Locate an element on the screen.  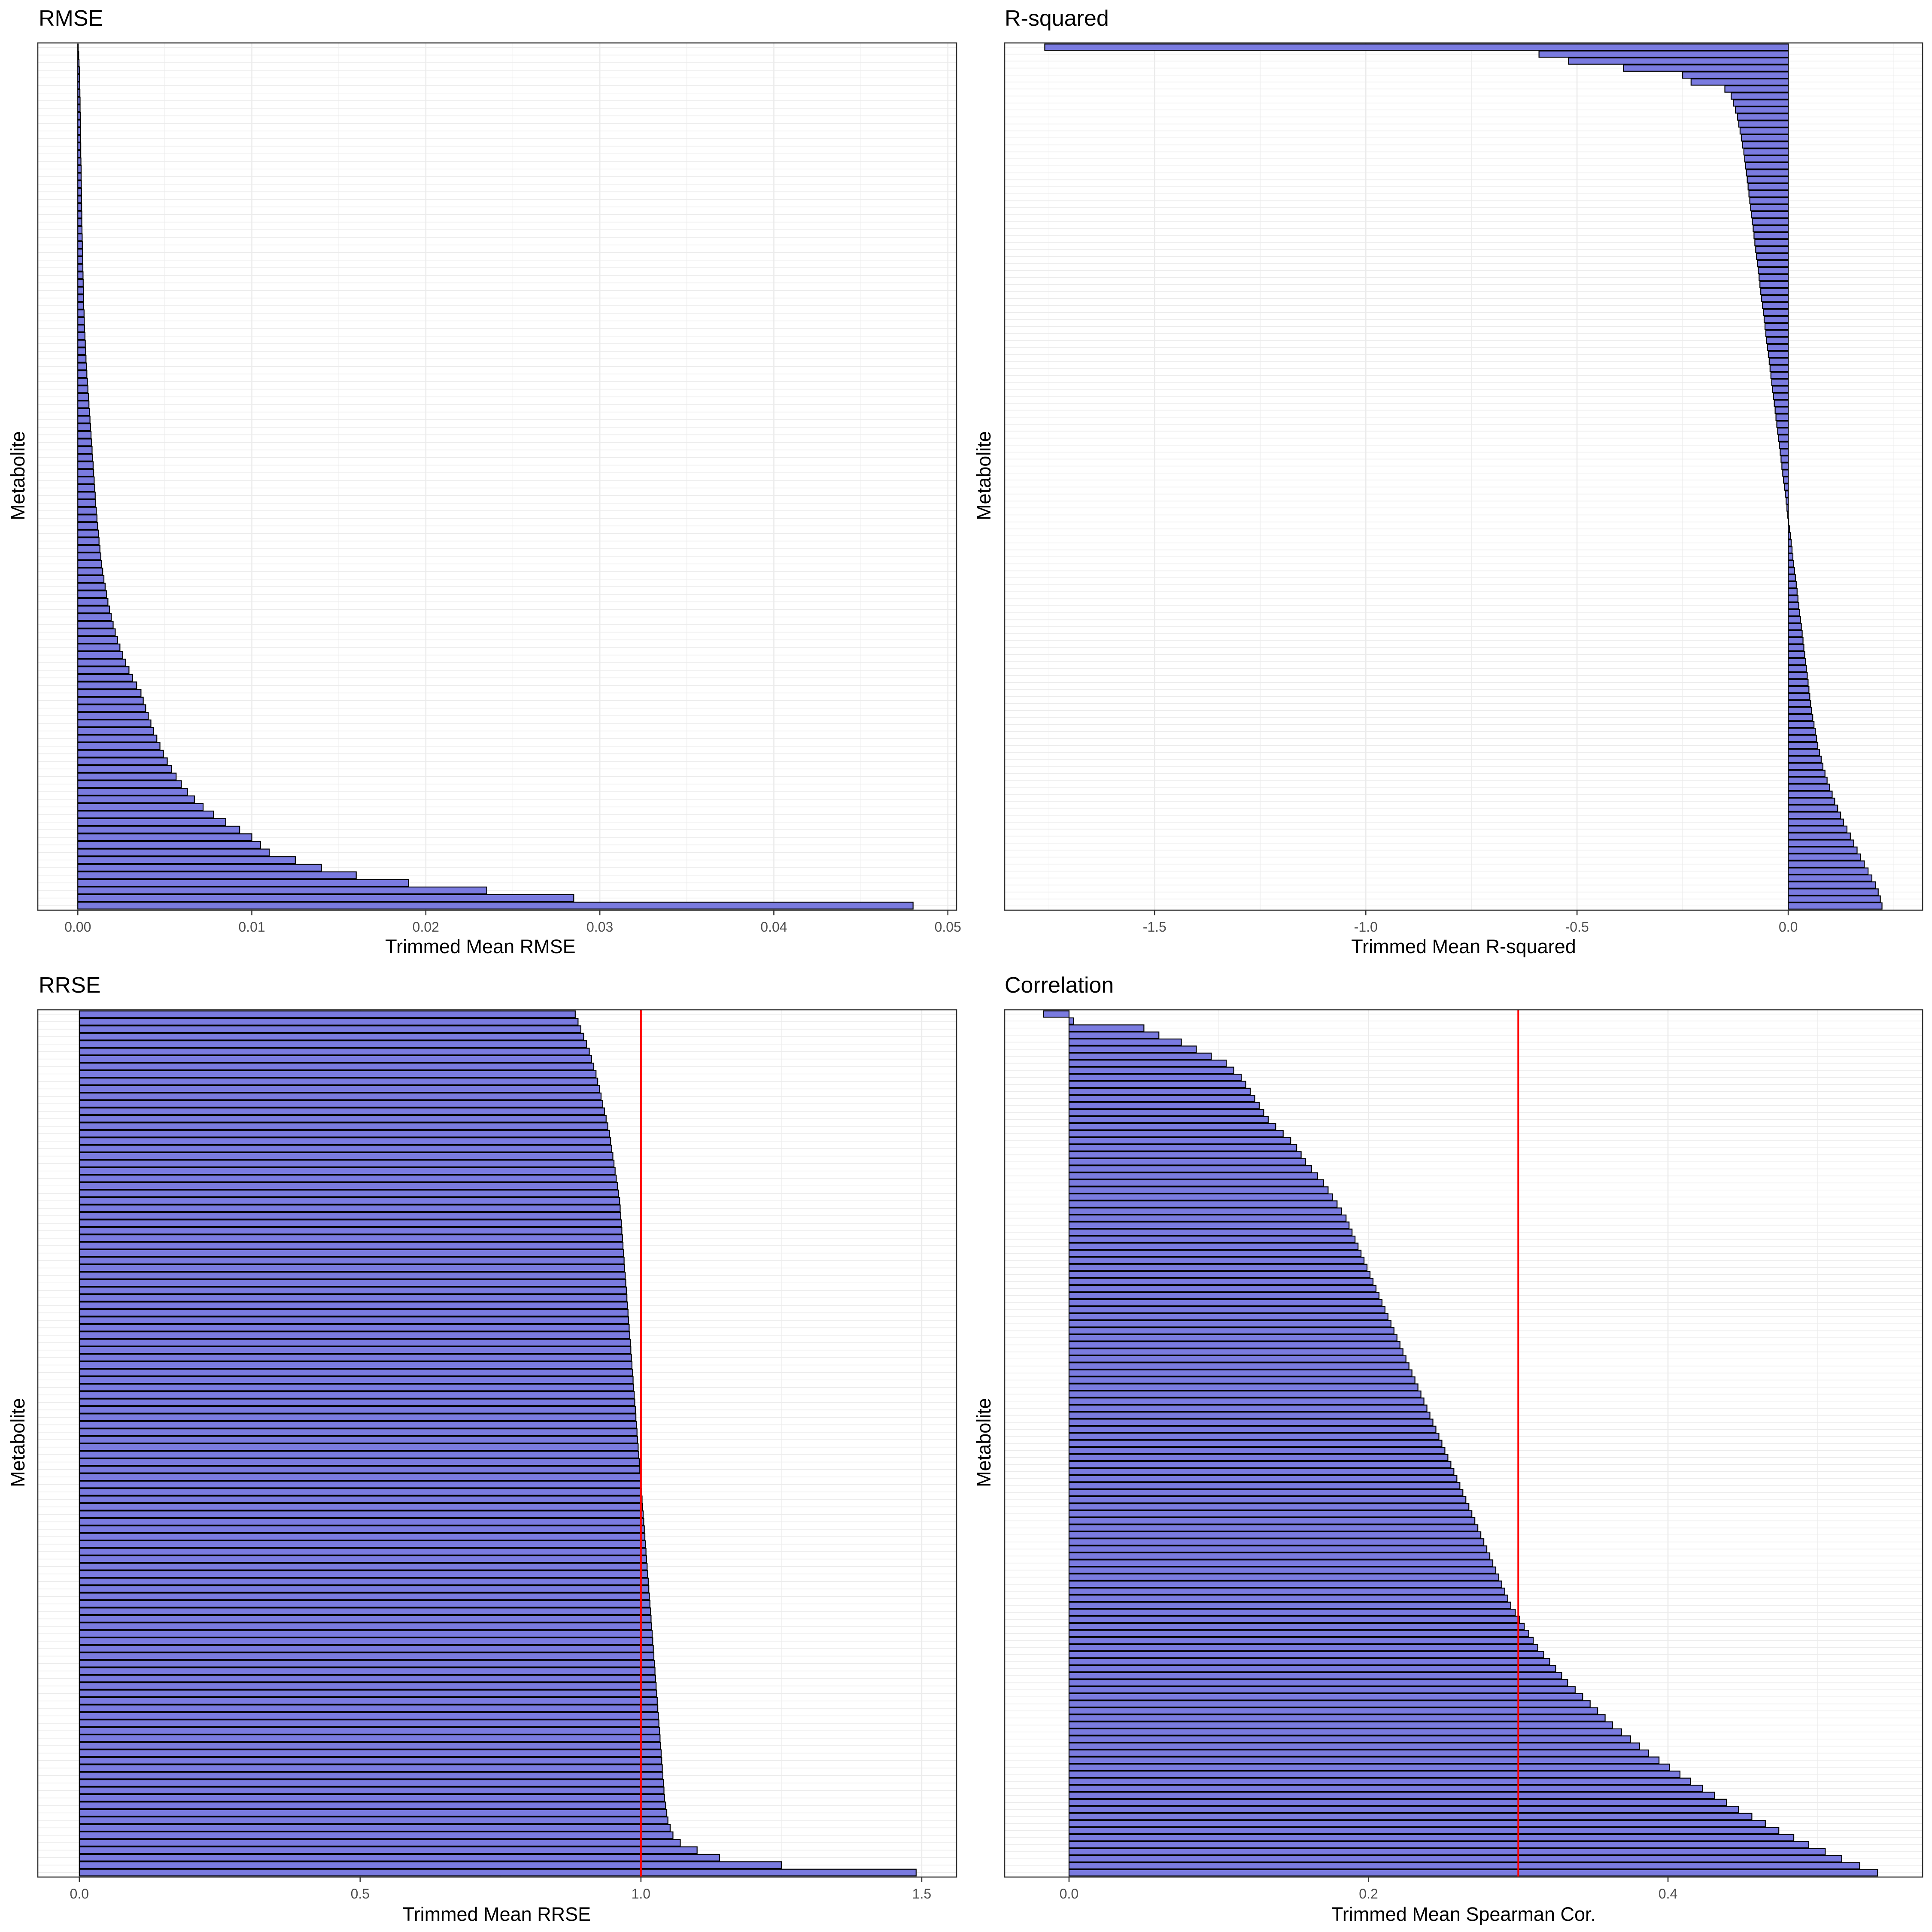
x-tick-label: 0.4 is located at coordinates (1668, 1894).